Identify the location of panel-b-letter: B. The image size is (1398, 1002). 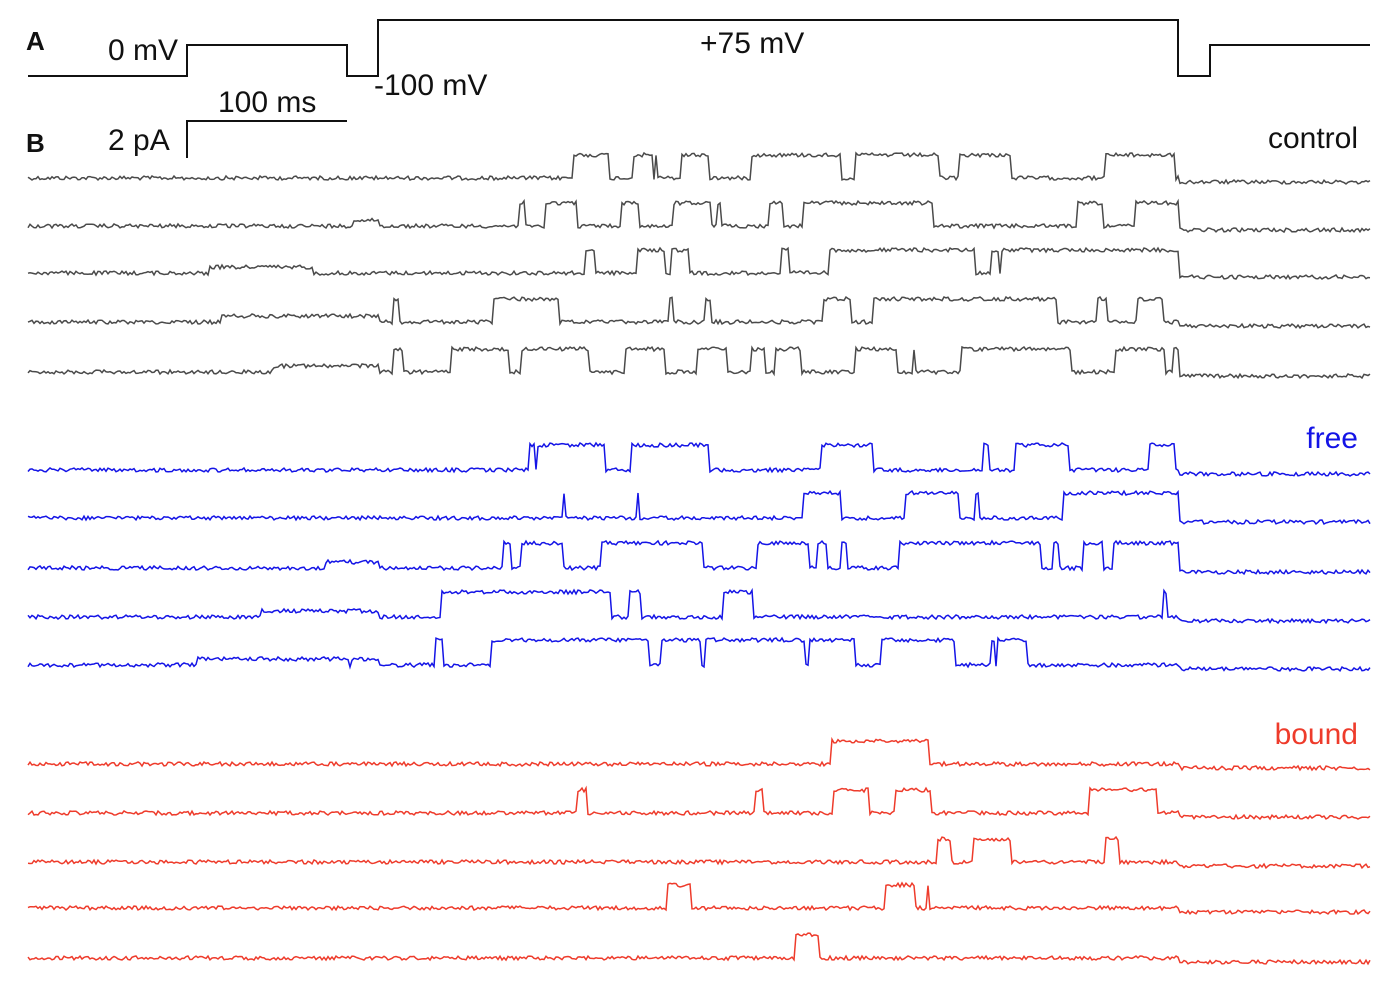
(35, 143).